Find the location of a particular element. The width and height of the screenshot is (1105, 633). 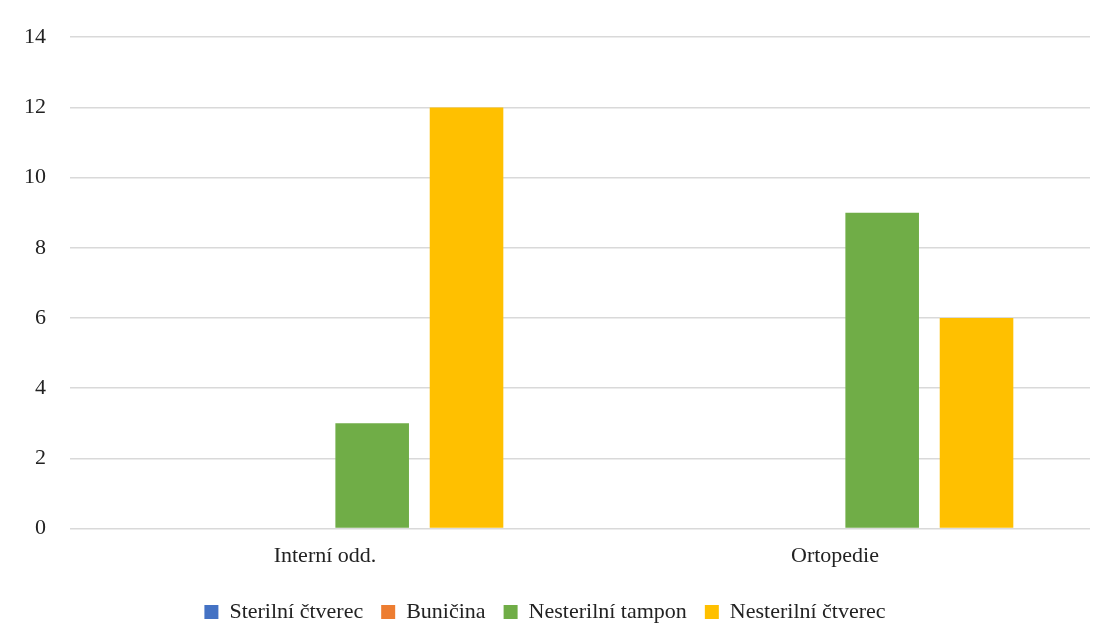

legend-label: Nesterilní tampon is located at coordinates (607, 610).